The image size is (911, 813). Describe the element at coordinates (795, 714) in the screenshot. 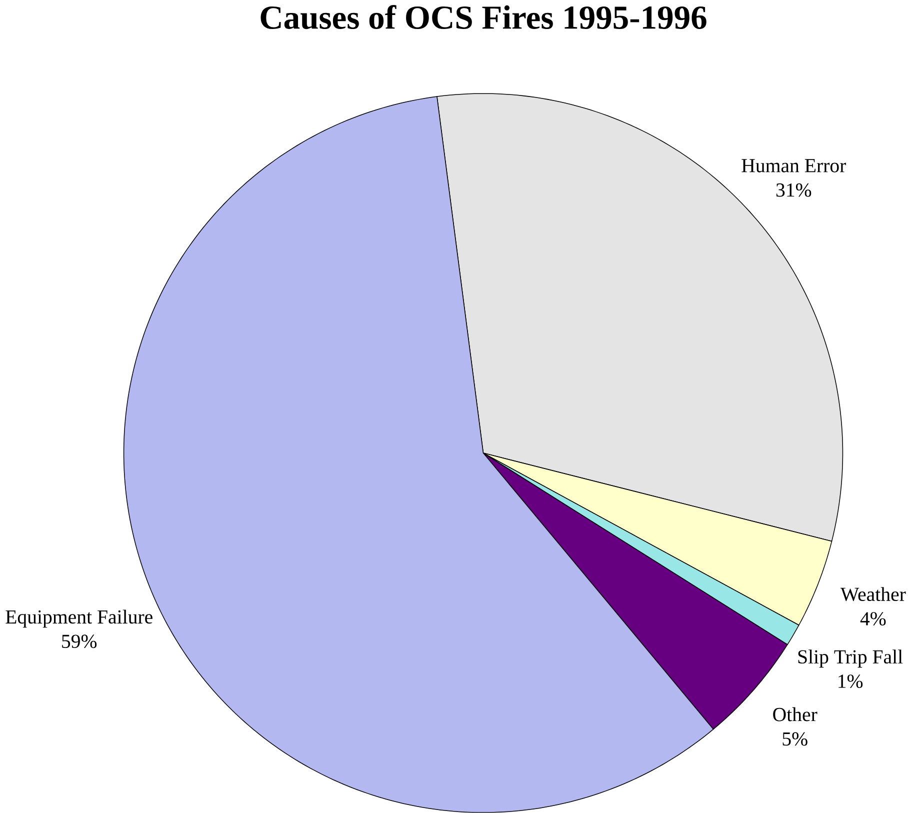

I see `slice-label: Other` at that location.